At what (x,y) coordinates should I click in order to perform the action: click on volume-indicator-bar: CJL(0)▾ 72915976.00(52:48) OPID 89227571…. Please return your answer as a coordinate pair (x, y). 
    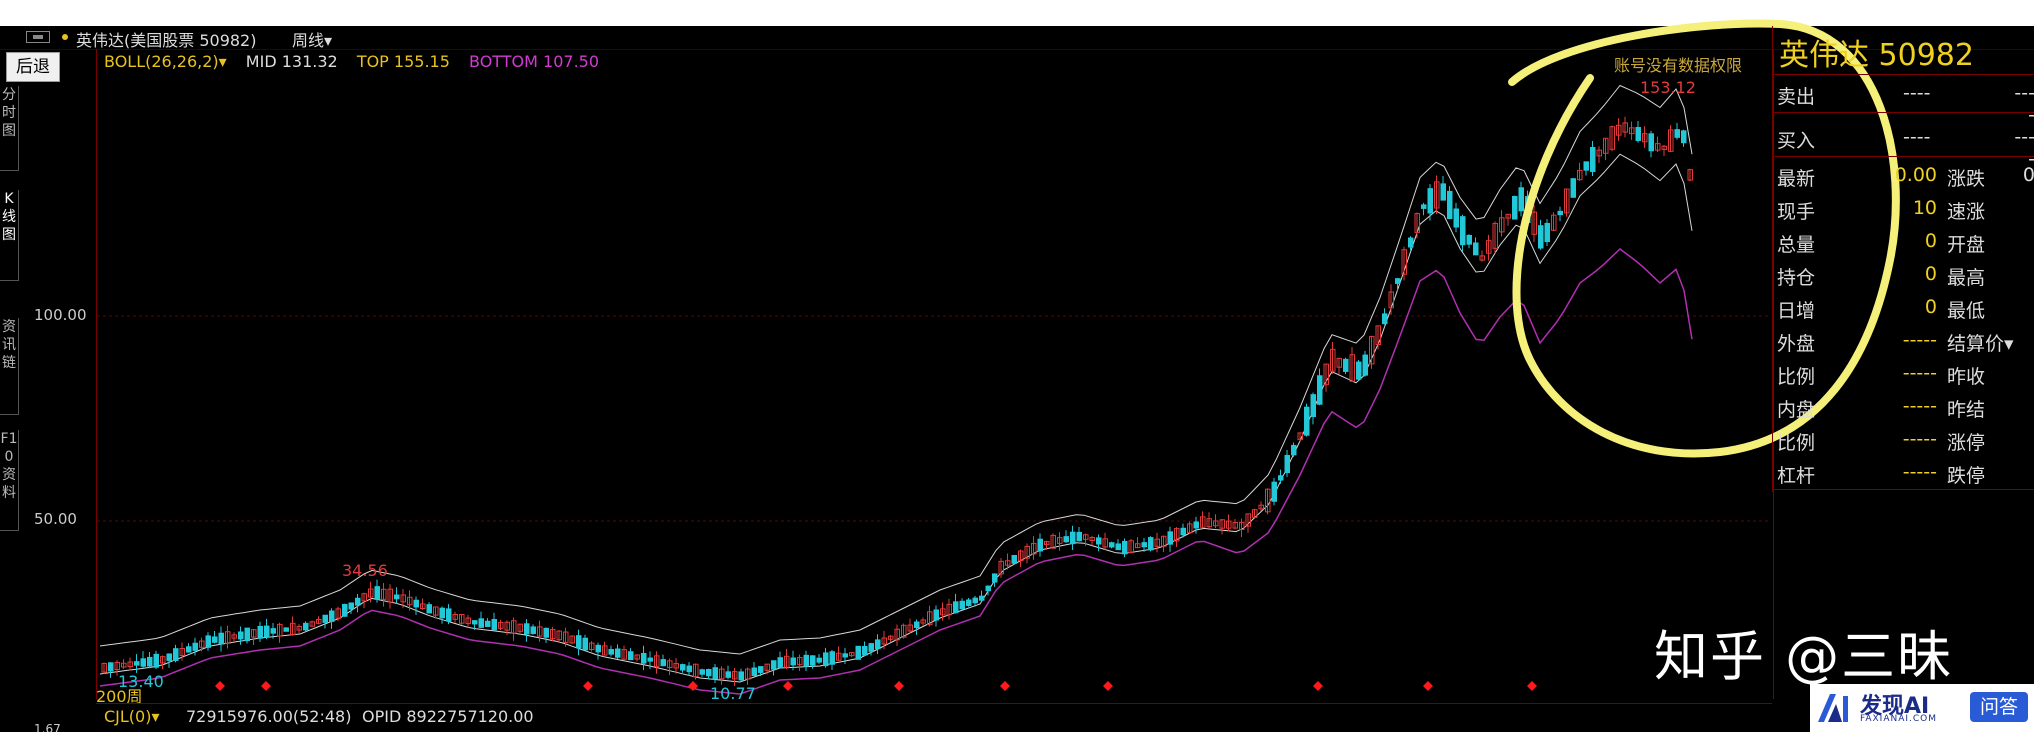
    Looking at the image, I should click on (934, 716).